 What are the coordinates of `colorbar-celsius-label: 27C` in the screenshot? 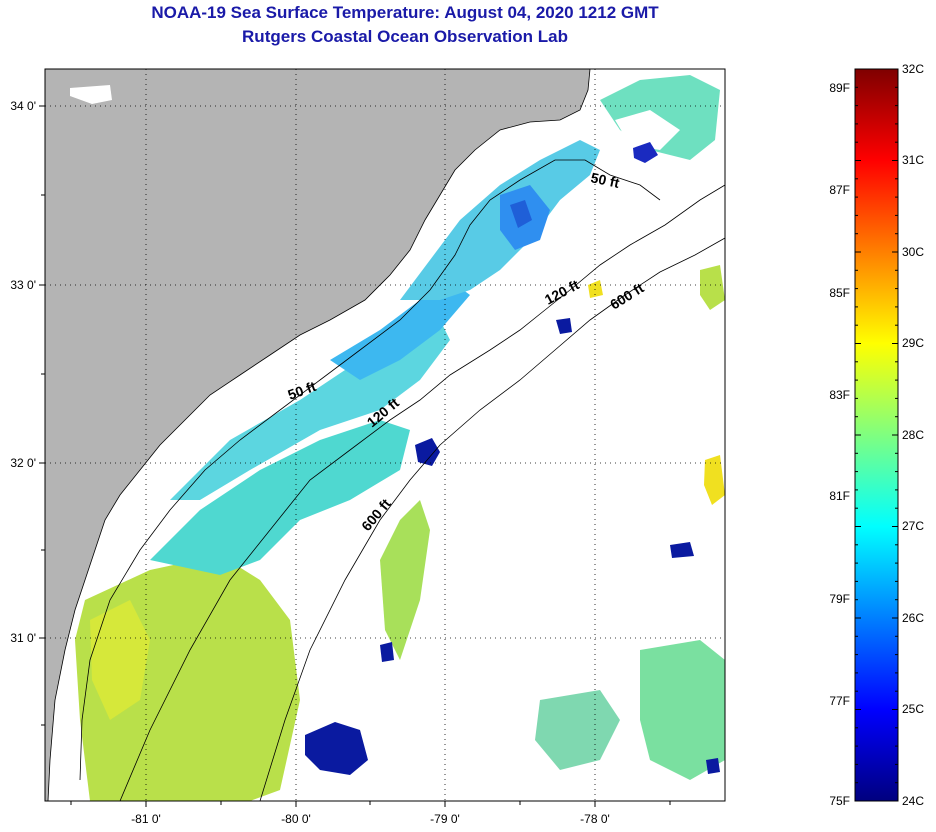 It's located at (913, 526).